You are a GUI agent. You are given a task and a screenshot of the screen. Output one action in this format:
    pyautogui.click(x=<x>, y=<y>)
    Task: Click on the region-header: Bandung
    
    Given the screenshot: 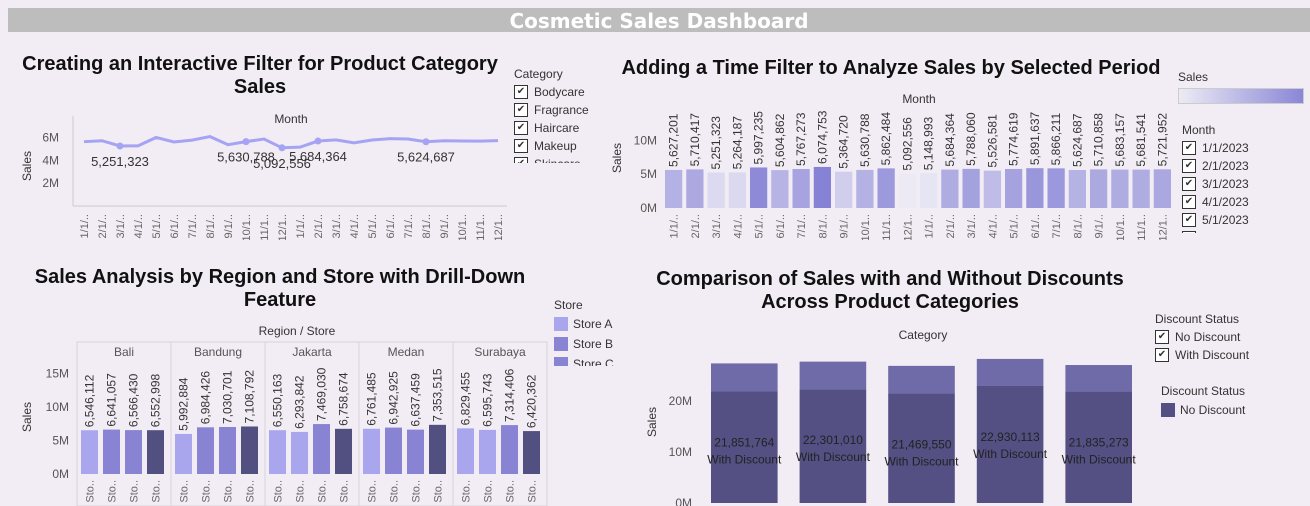 What is the action you would take?
    pyautogui.click(x=218, y=352)
    